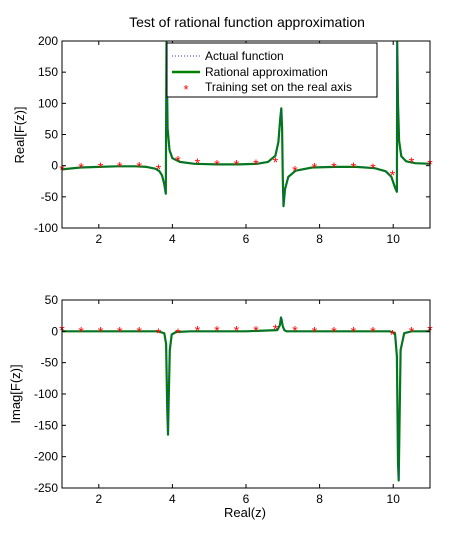 The height and width of the screenshot is (549, 474). Describe the element at coordinates (247, 22) in the screenshot. I see `chart-title: Test of rational function approximation` at that location.